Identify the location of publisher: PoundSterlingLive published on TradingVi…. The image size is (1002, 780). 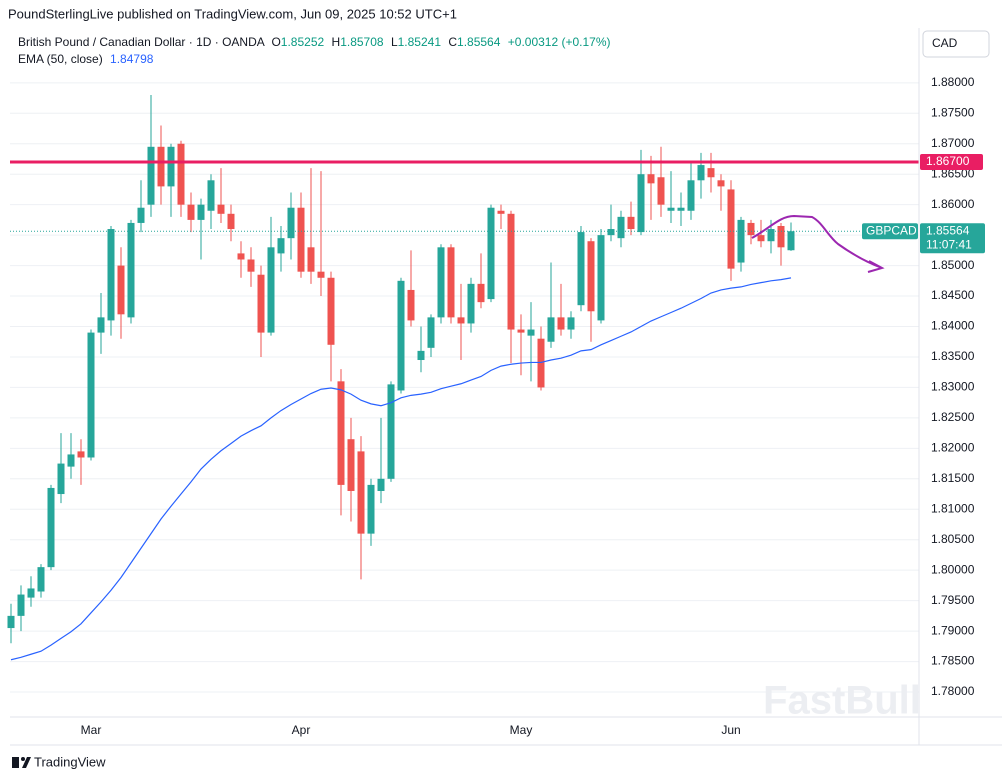
(232, 13).